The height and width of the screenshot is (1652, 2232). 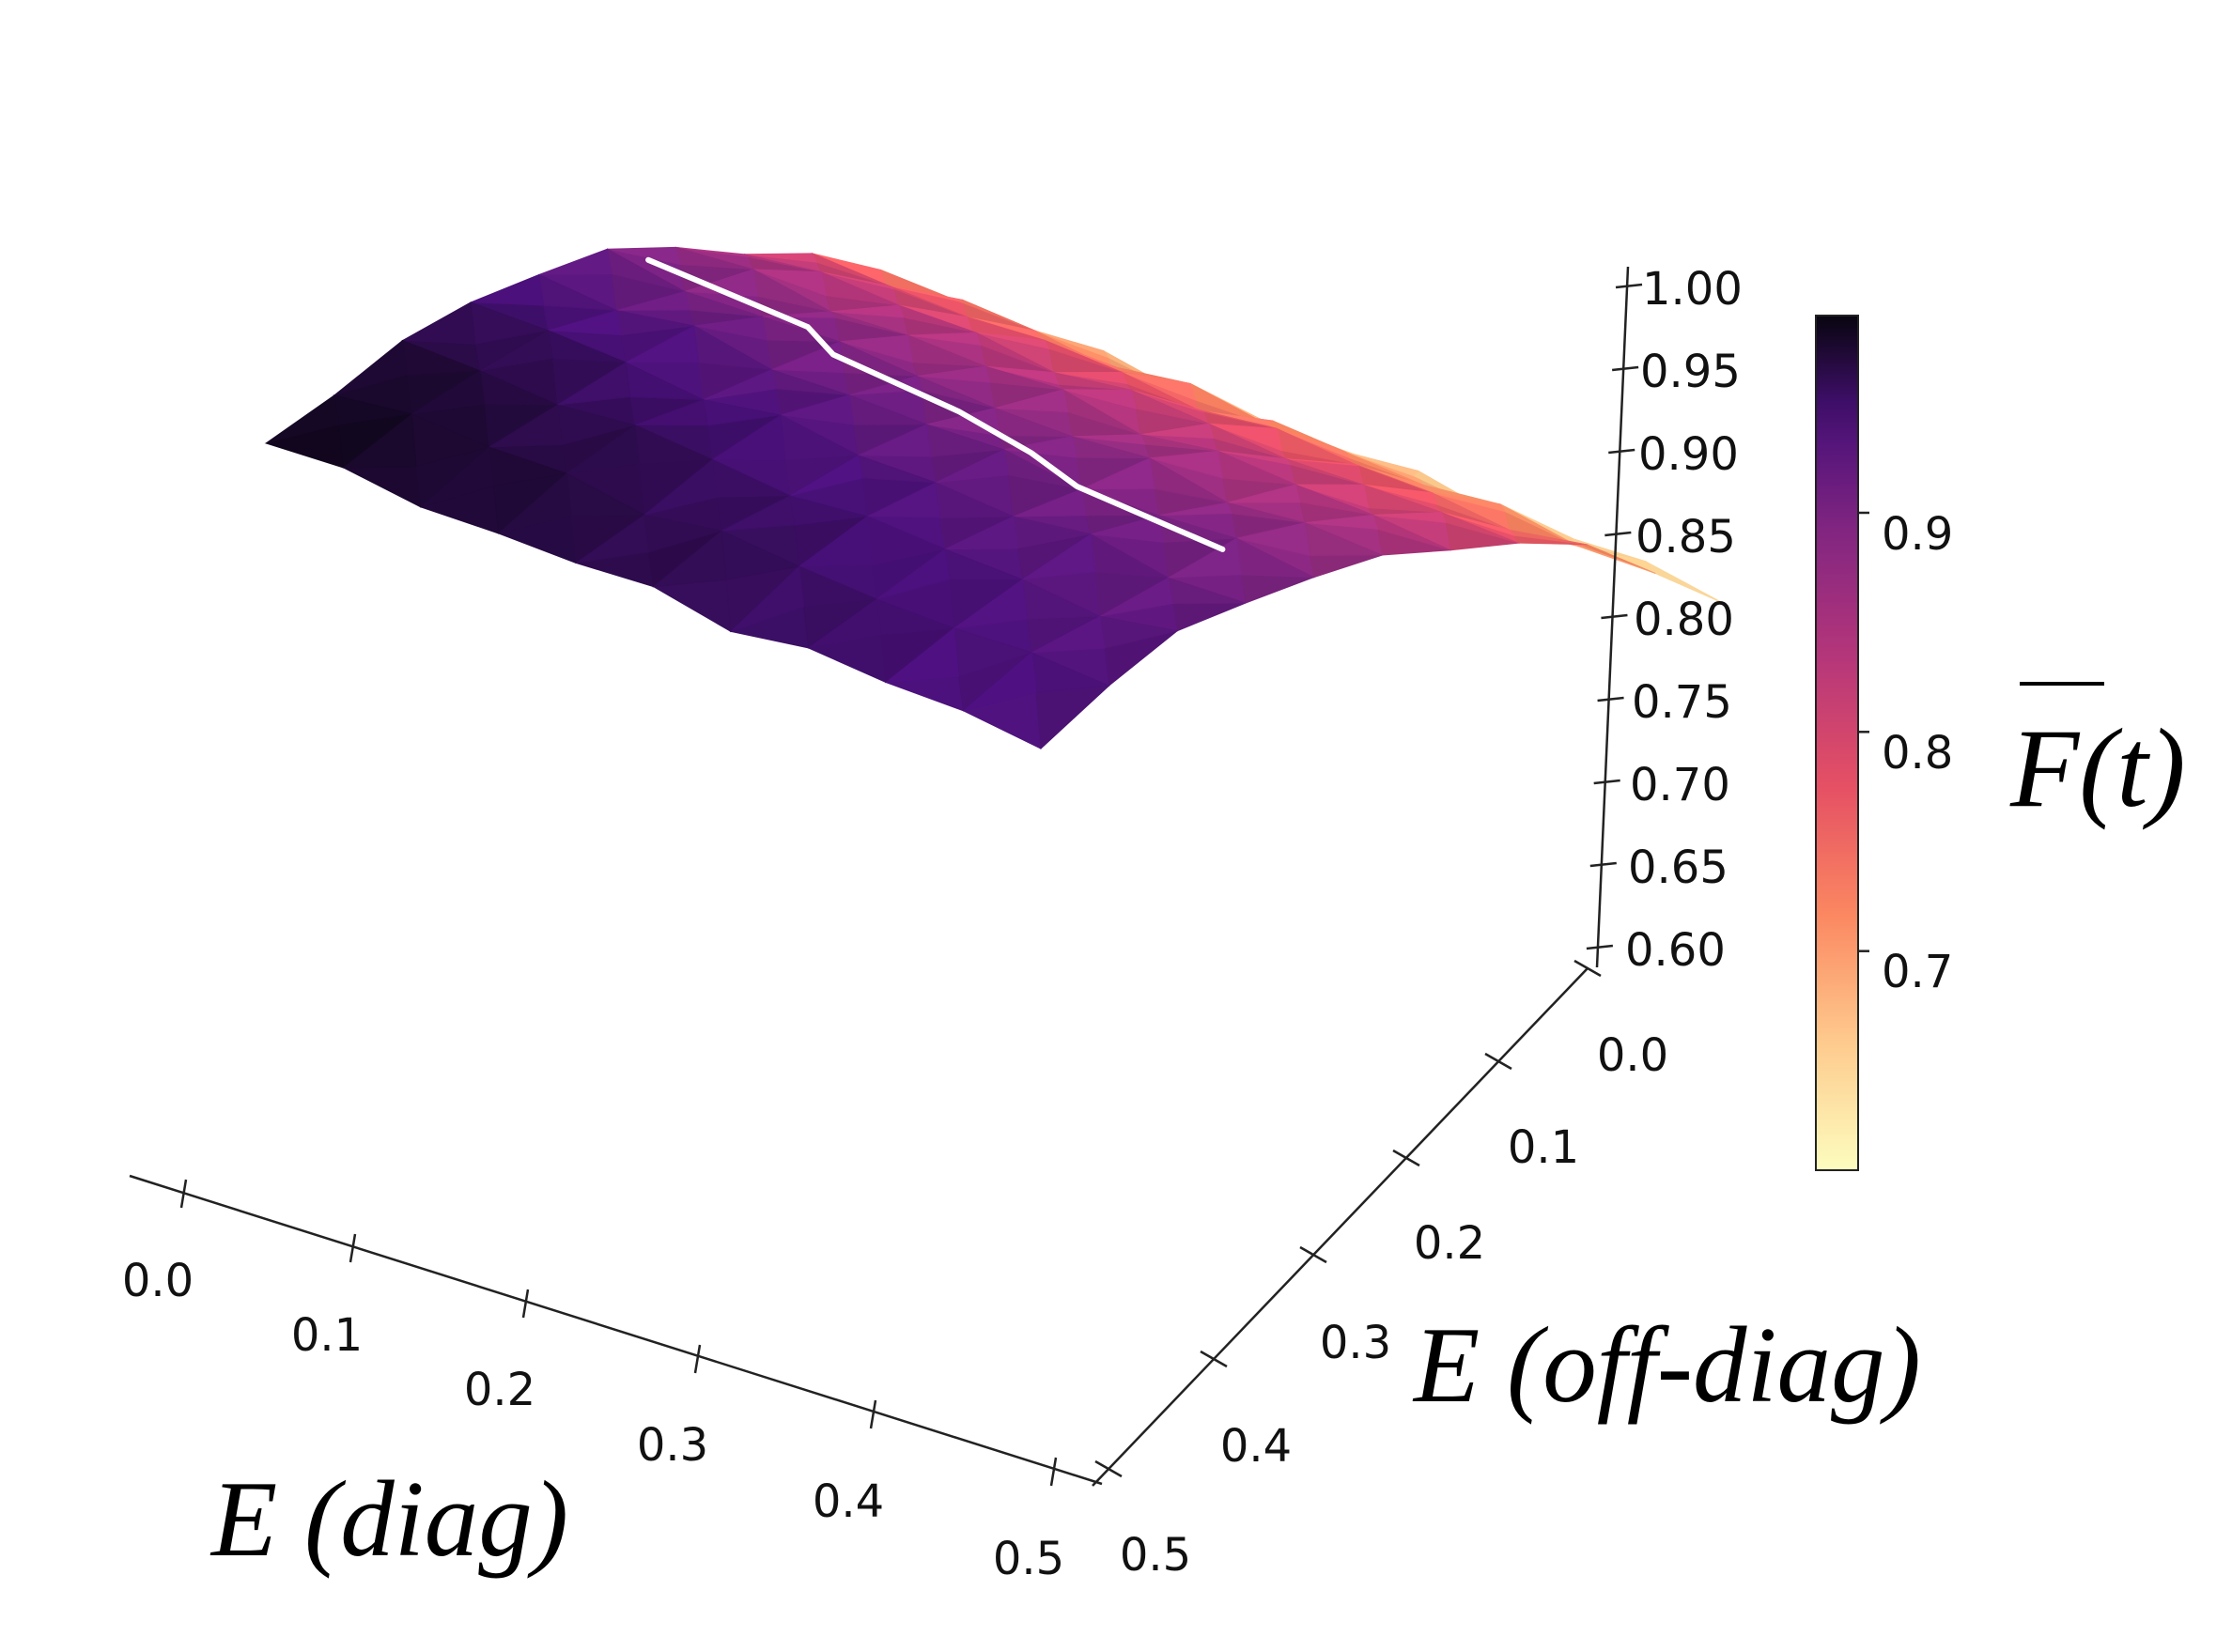 What do you see at coordinates (848, 1501) in the screenshot?
I see `x-tick-label-4: 0.4` at bounding box center [848, 1501].